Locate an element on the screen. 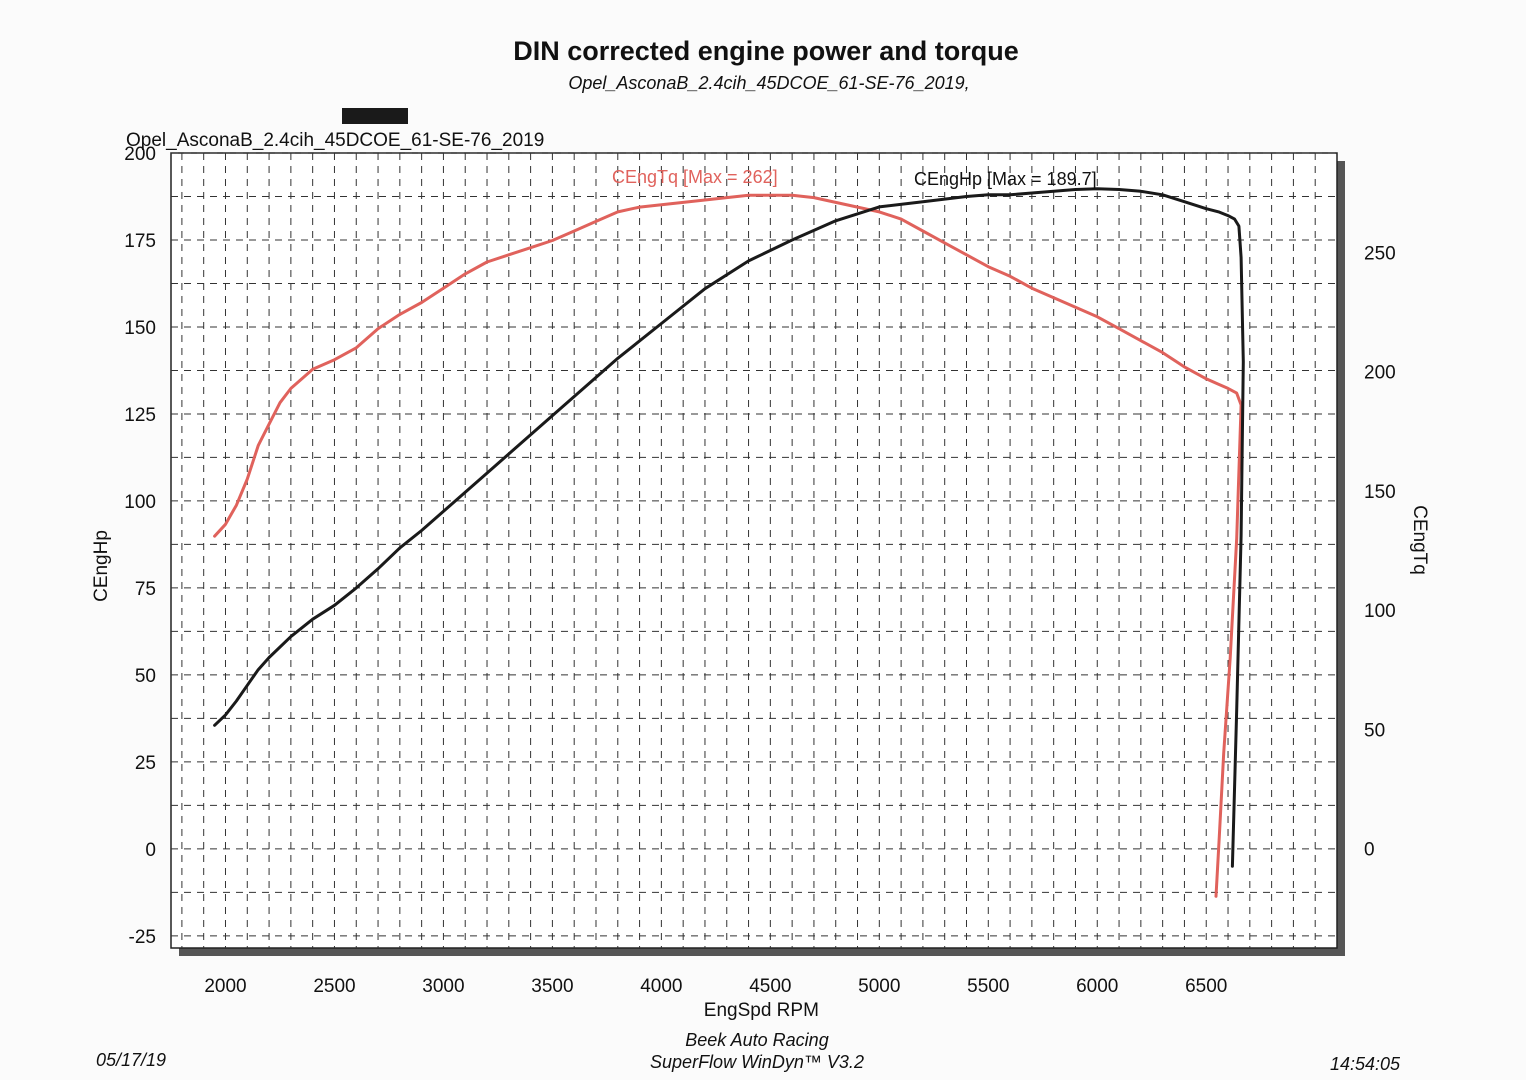 The width and height of the screenshot is (1526, 1080). legend-swatch is located at coordinates (375, 116).